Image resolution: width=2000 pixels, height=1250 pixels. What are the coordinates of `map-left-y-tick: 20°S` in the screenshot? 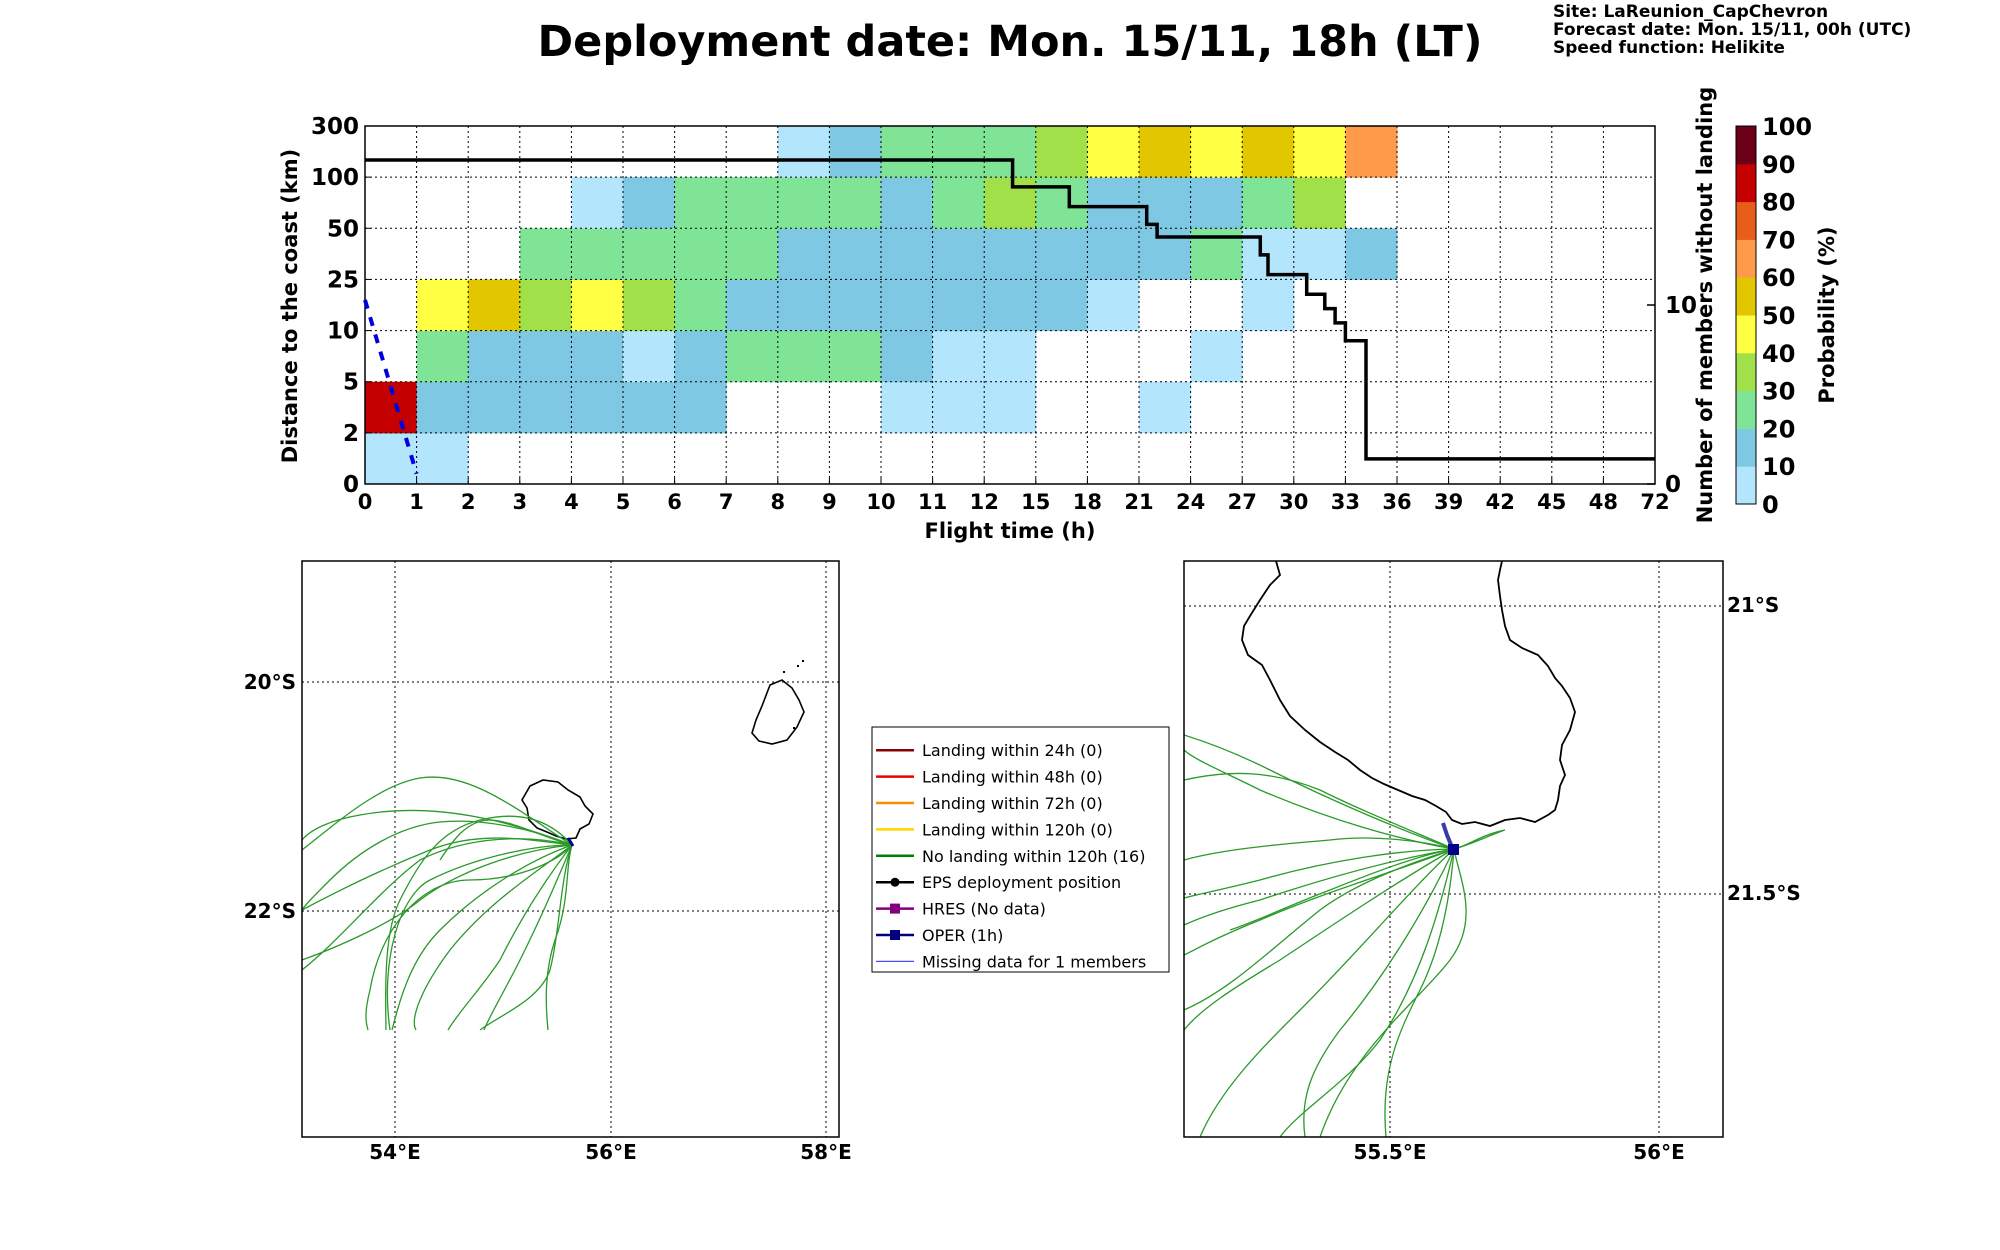 It's located at (270, 682).